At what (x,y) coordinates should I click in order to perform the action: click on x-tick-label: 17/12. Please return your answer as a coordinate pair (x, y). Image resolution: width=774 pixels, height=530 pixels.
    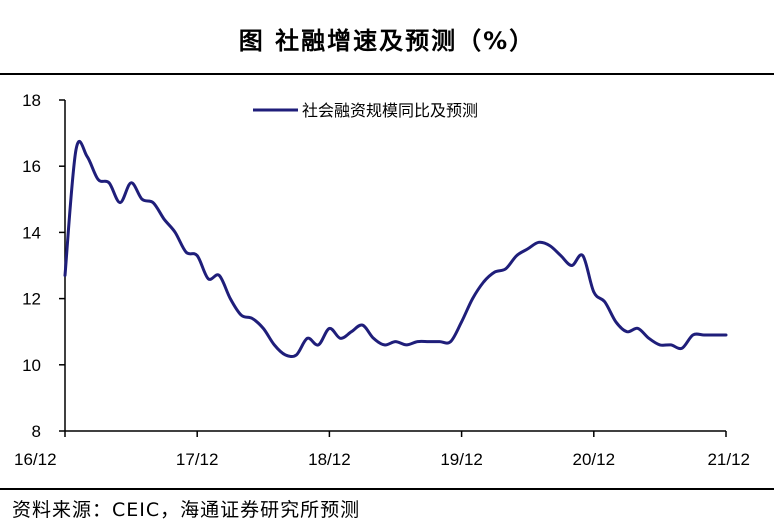
    Looking at the image, I should click on (197, 459).